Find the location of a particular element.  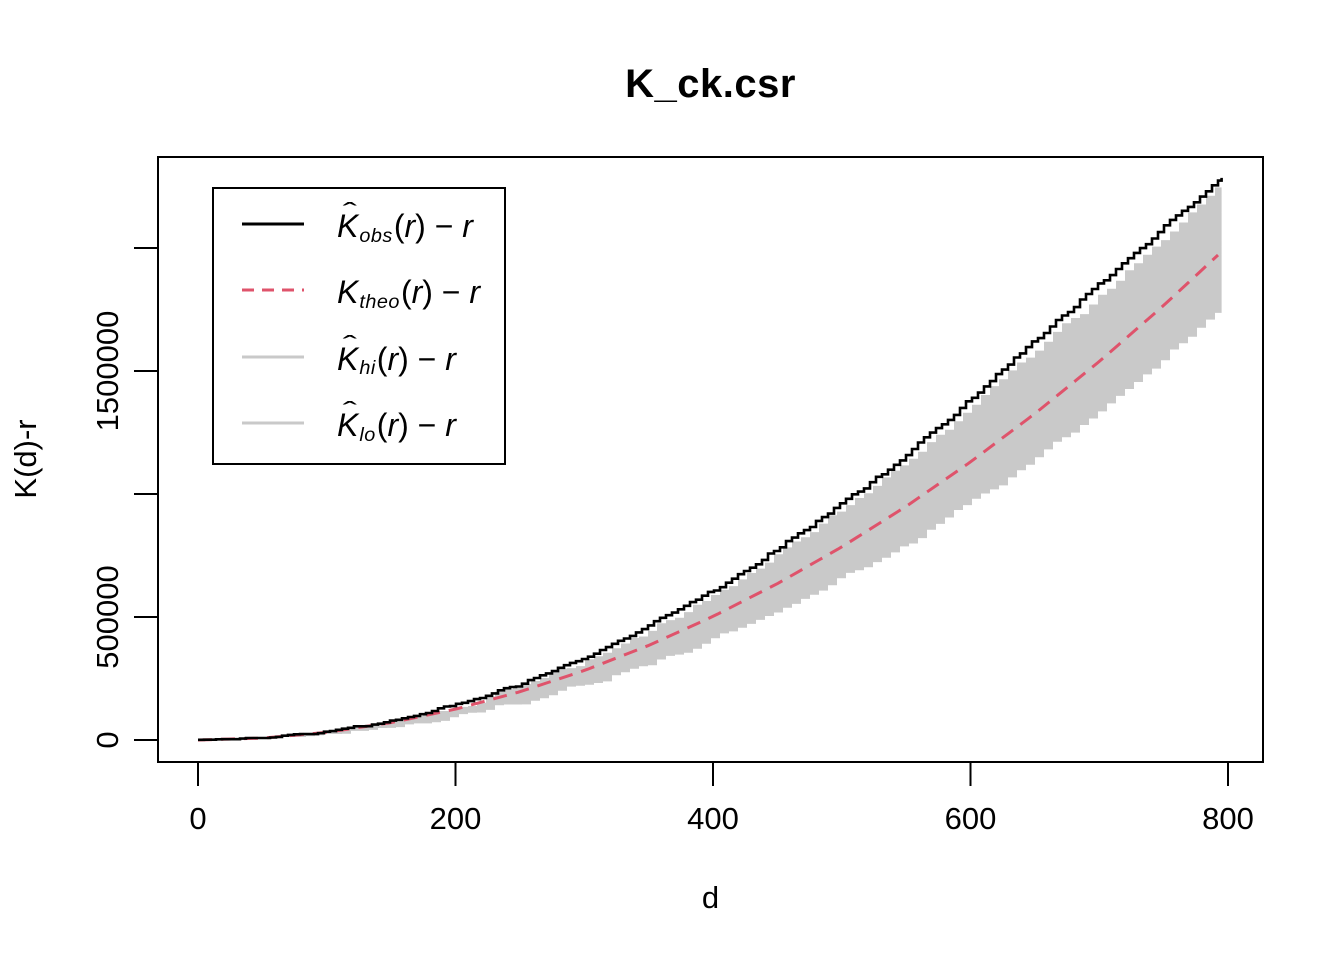

x-tick-label: 600 is located at coordinates (970, 818).